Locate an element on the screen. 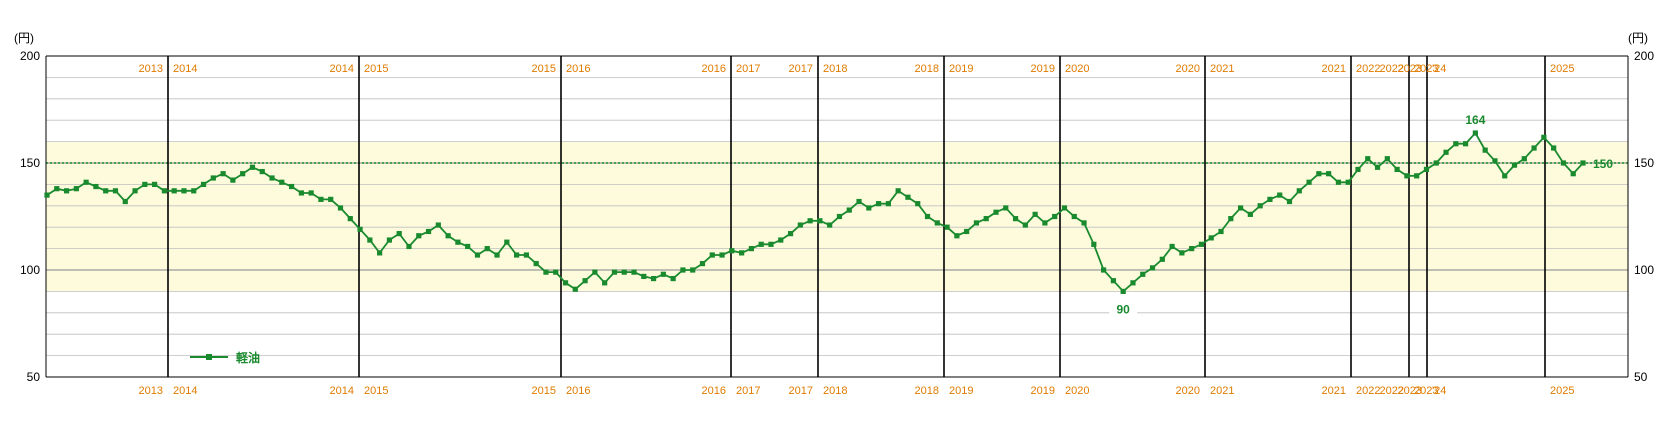  annotation-layer: 164 90 150 is located at coordinates (1361, 215).